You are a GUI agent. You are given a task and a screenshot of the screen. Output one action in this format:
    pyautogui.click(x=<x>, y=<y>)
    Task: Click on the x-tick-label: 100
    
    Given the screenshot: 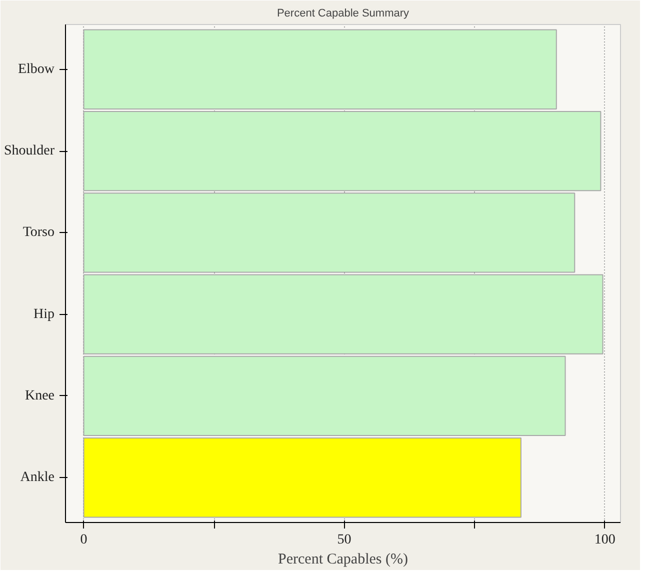 What is the action you would take?
    pyautogui.click(x=605, y=540)
    